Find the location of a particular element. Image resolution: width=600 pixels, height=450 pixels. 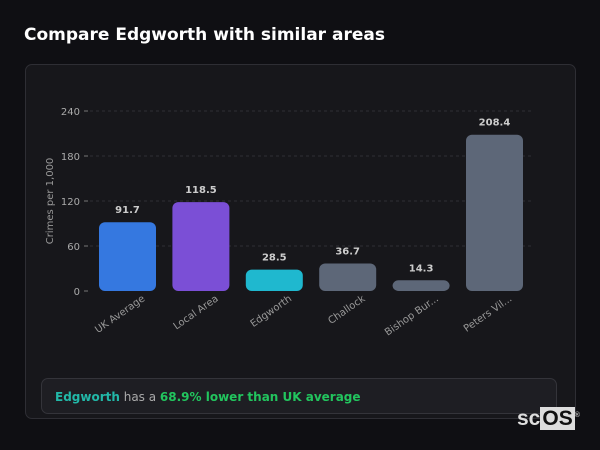

y-tick-label: 60 is located at coordinates (73, 247).